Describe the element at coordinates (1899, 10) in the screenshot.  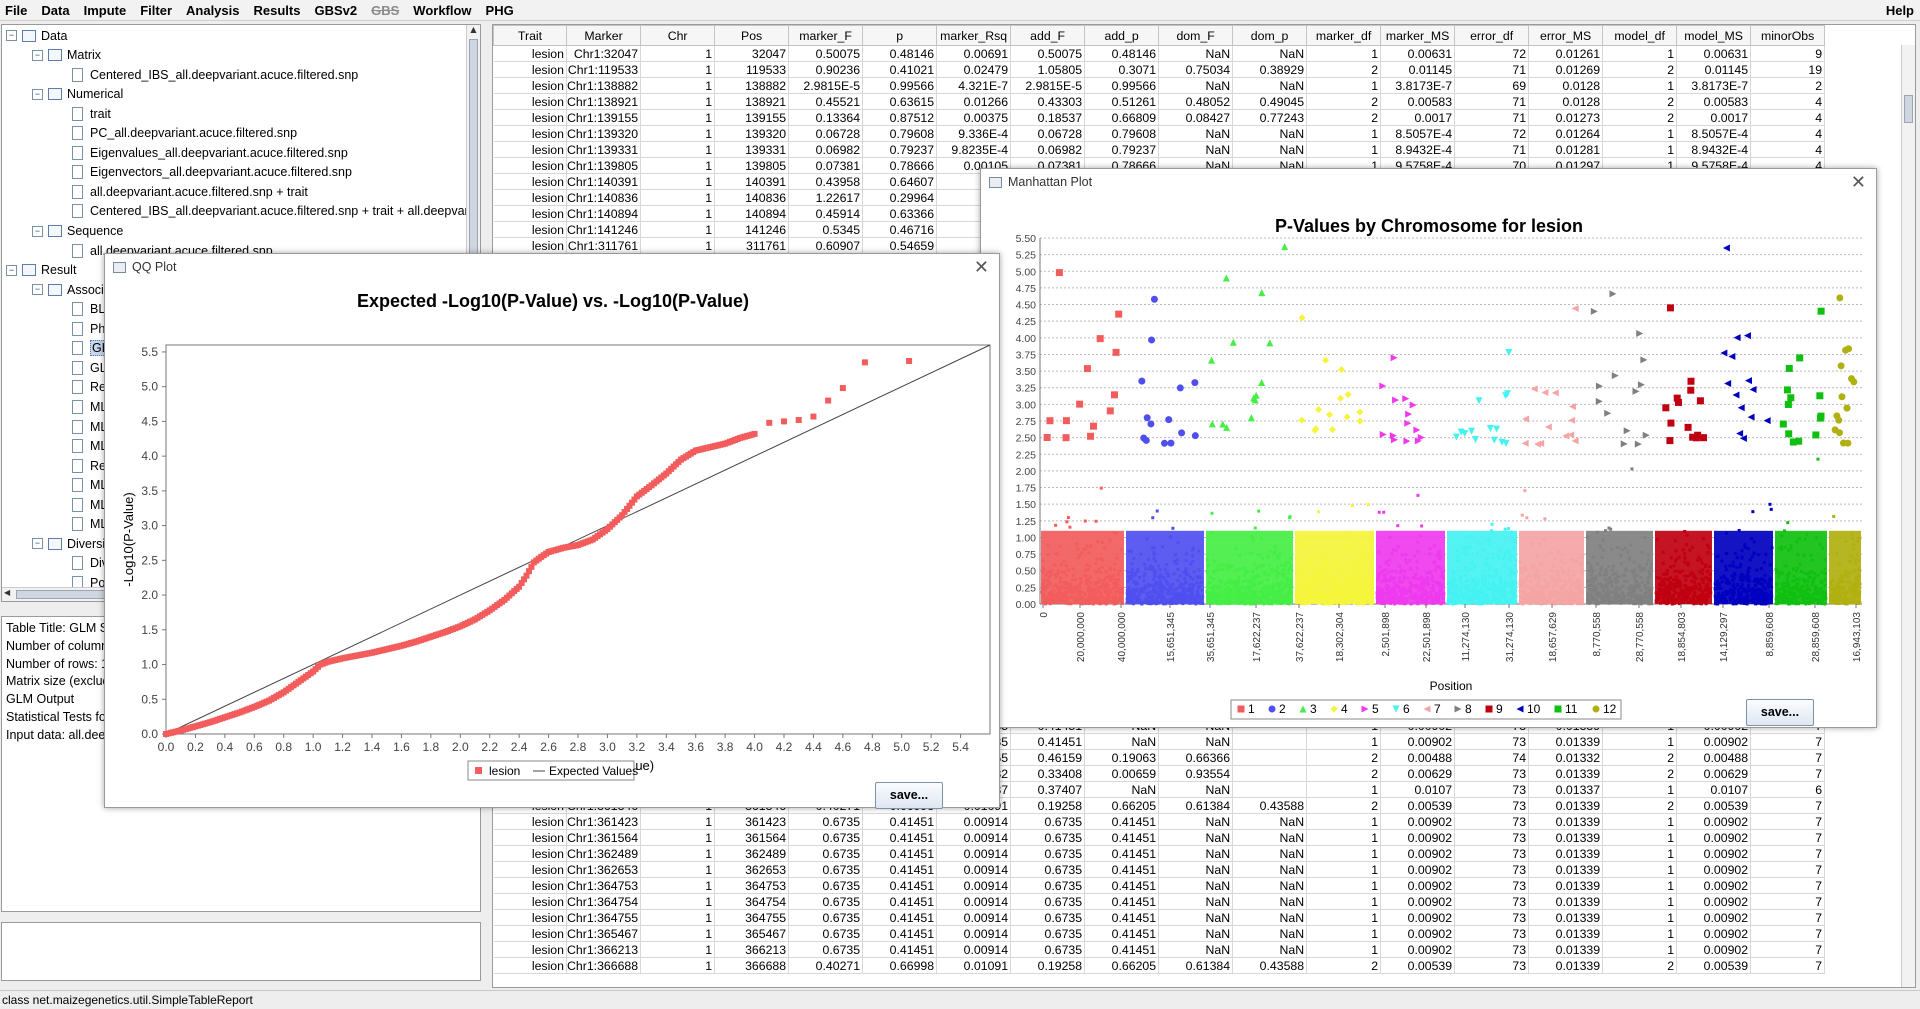
I see `menu-help: Help` at that location.